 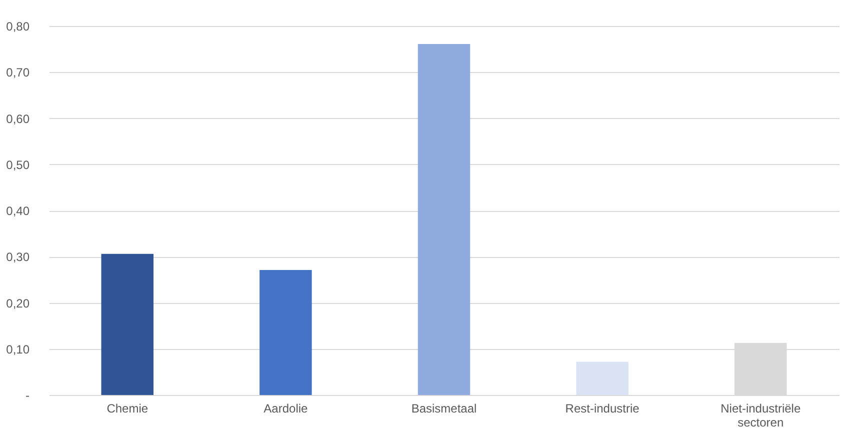 What do you see at coordinates (18, 165) in the screenshot?
I see `y-tick-label: 0,50` at bounding box center [18, 165].